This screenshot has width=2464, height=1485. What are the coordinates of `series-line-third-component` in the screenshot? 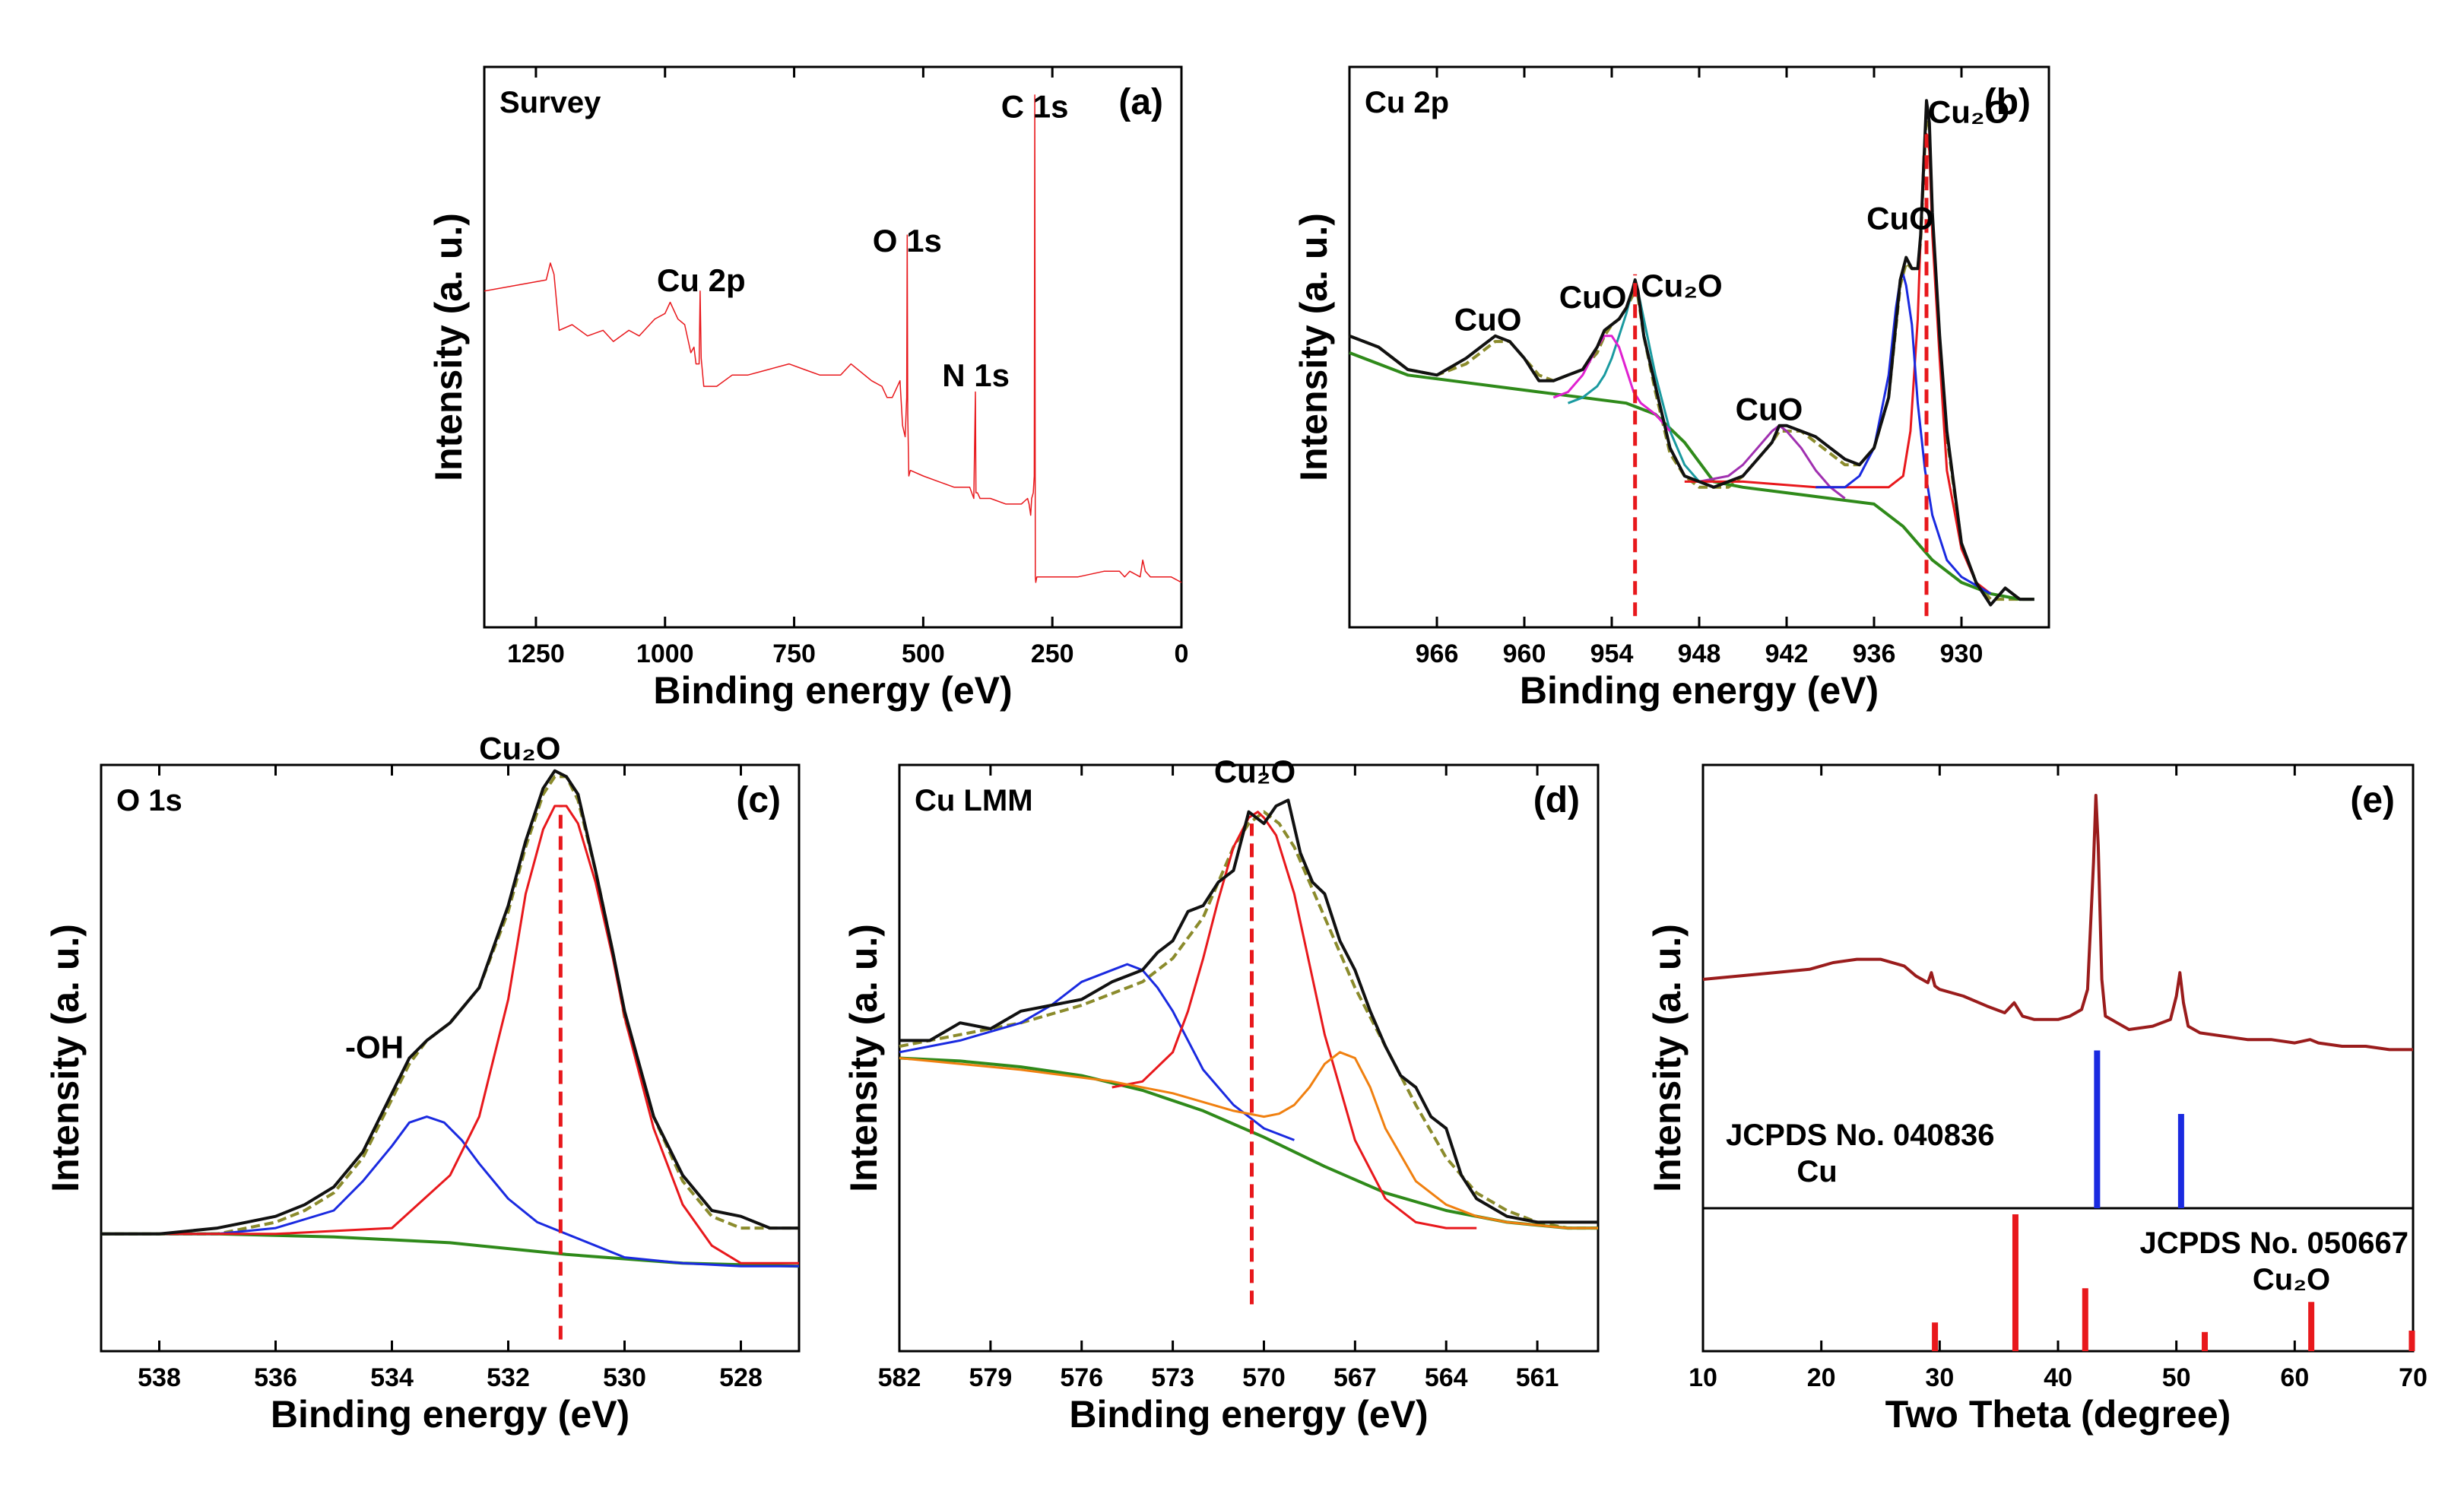 It's located at (1248, 1140).